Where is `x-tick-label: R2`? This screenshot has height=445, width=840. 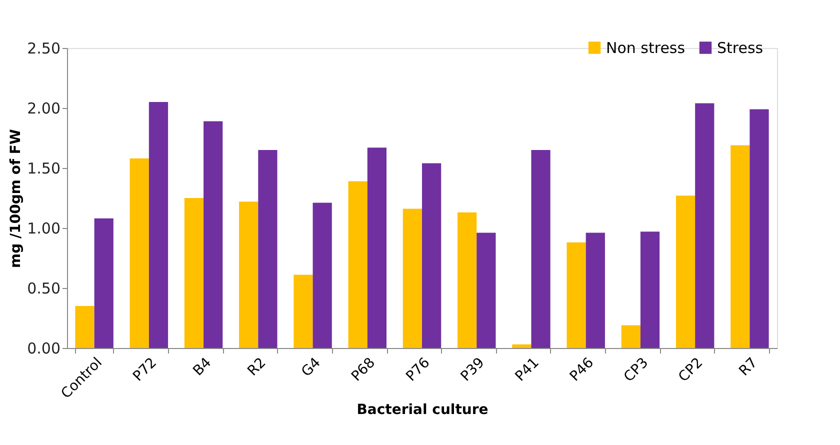 x-tick-label: R2 is located at coordinates (257, 367).